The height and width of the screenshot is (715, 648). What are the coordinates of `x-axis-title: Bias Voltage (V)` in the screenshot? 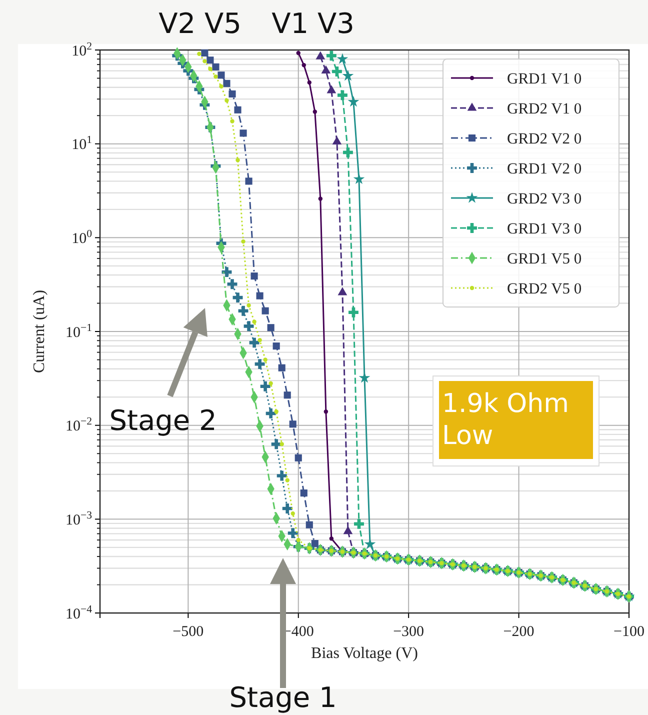 It's located at (364, 653).